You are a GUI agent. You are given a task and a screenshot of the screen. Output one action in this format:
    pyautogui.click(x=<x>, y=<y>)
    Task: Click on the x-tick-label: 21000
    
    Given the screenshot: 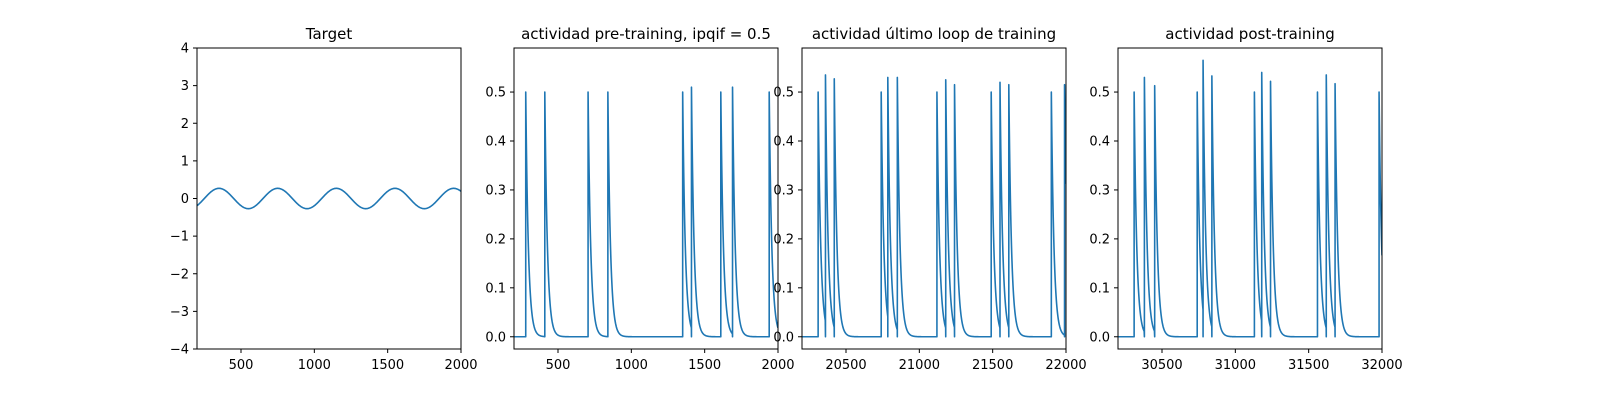 What is the action you would take?
    pyautogui.click(x=919, y=365)
    